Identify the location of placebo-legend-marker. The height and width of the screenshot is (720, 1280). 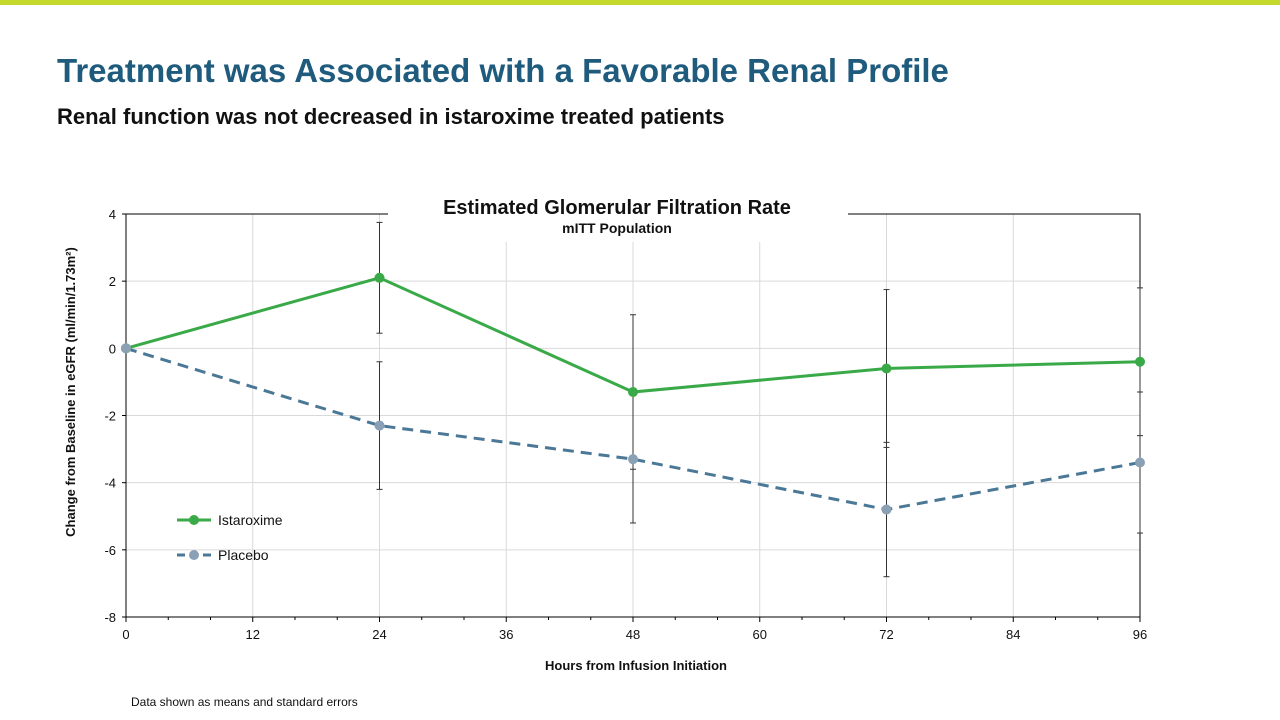
(194, 555).